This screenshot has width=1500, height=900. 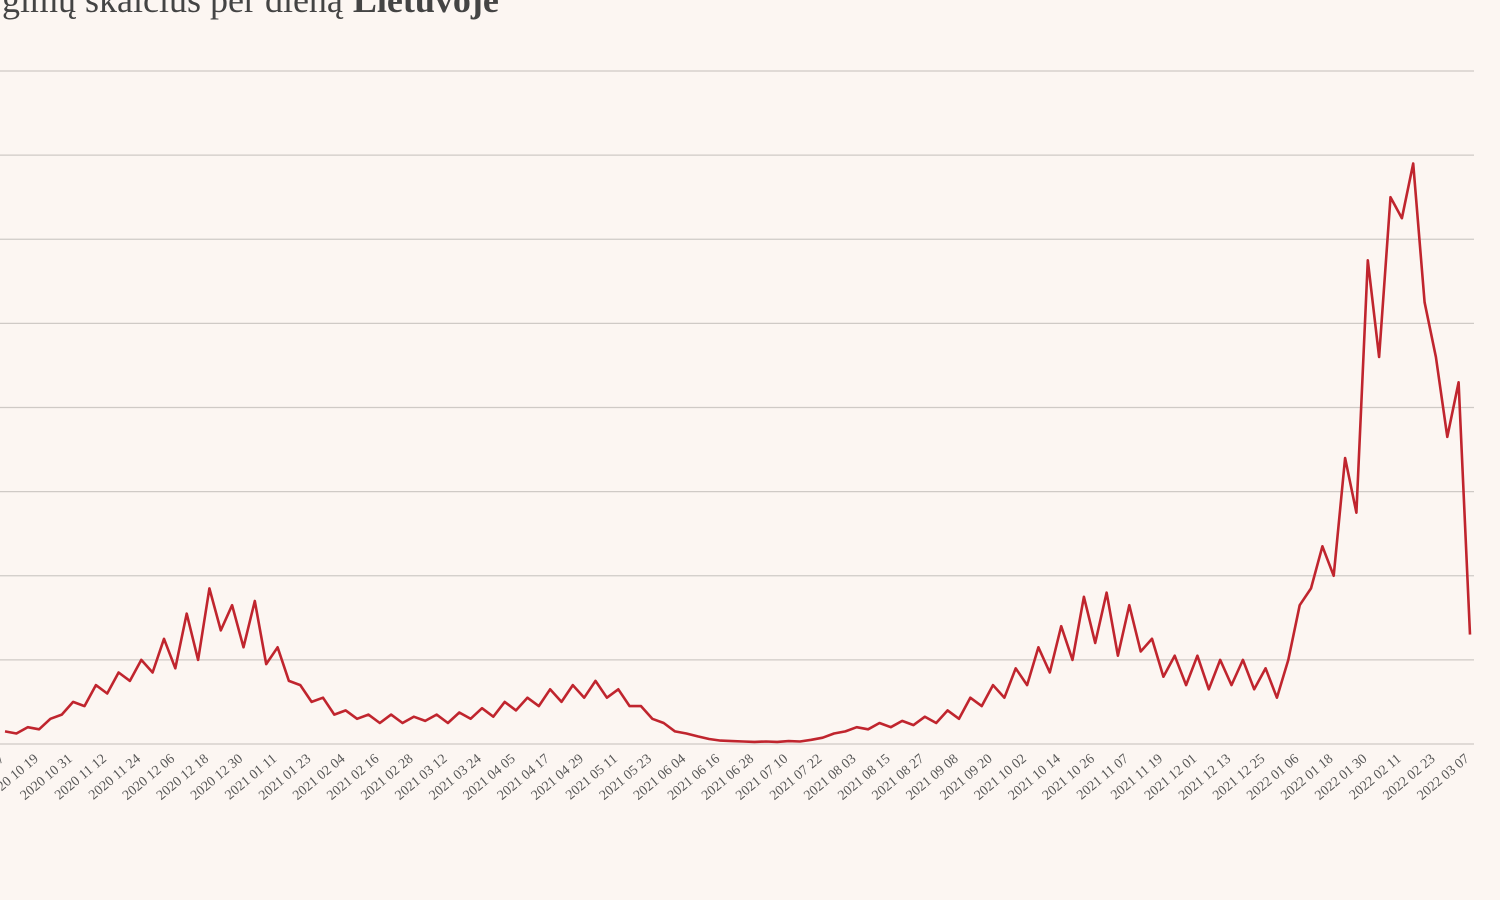 I want to click on title-bold: Lietuvoje, so click(x=426, y=10).